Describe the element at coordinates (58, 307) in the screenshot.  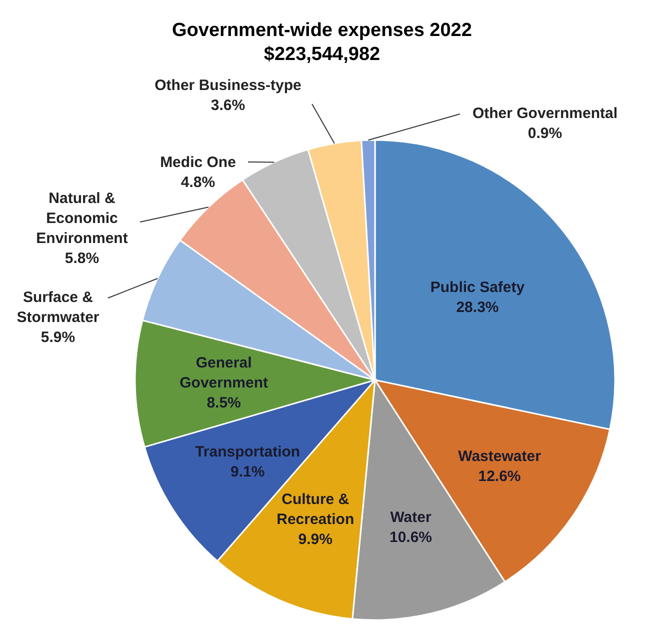
I see `slice-label: Surface & Stormwater` at that location.